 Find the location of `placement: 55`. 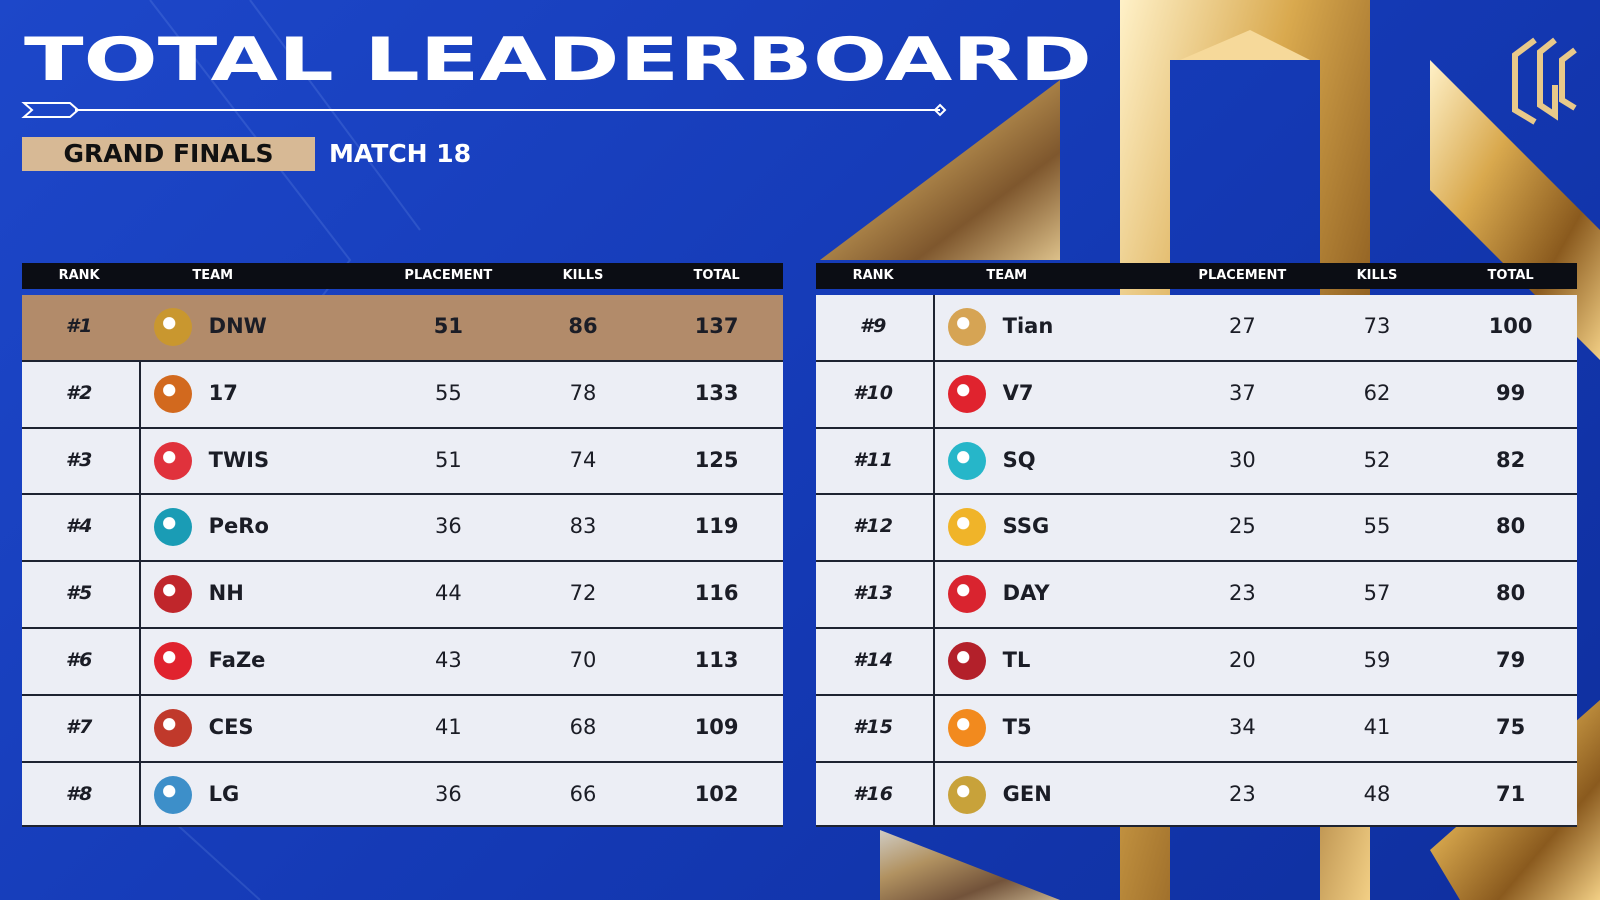

placement: 55 is located at coordinates (448, 392).